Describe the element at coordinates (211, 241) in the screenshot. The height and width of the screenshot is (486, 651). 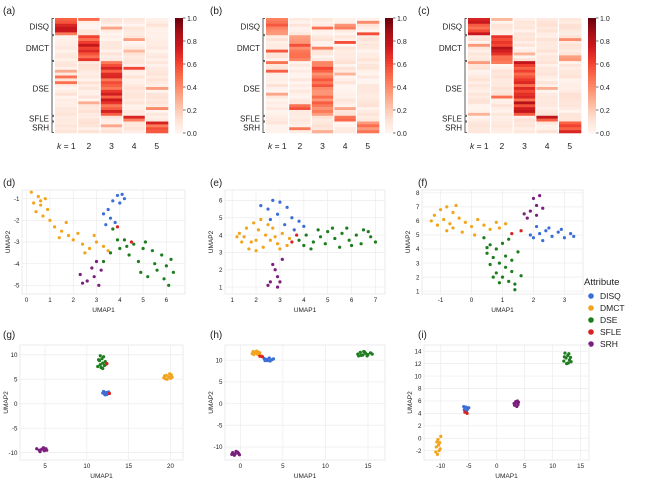
I see `y-axis-label: UMAP2` at that location.